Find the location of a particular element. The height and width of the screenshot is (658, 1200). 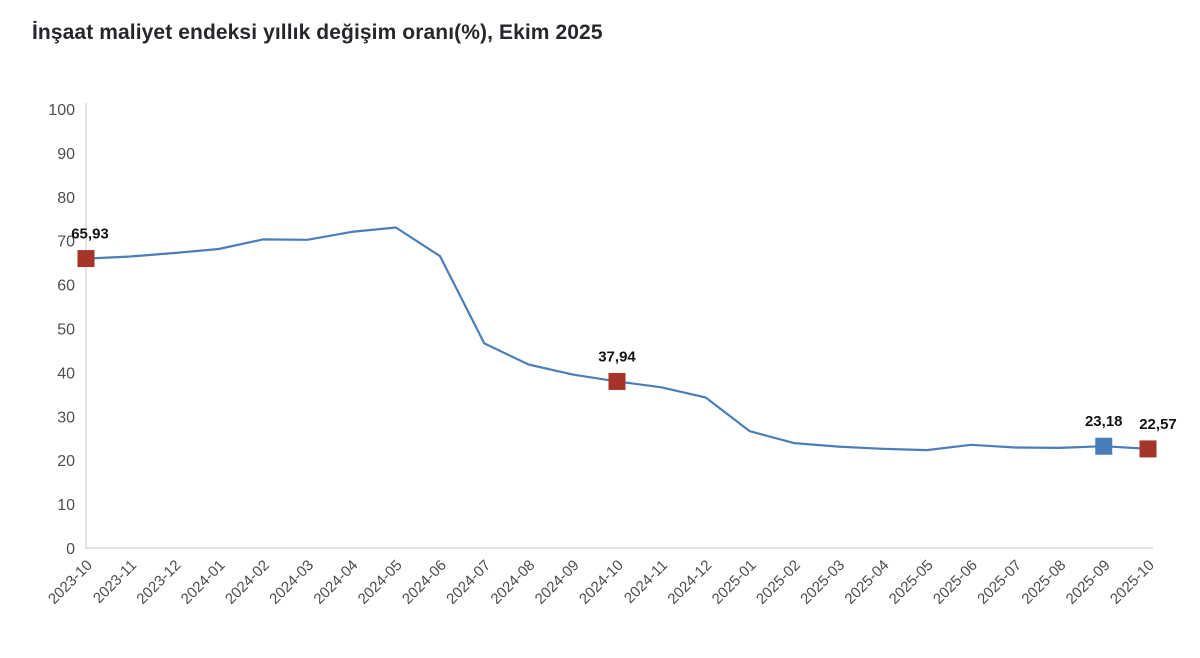

x-tick-label: 2025-08 is located at coordinates (1043, 582).